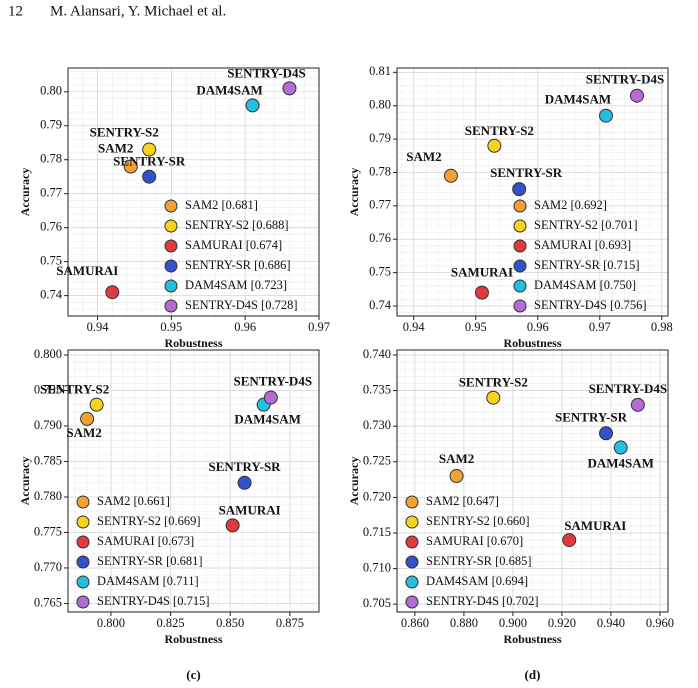 The image size is (698, 688). I want to click on x-tick-label: 0.875, so click(290, 623).